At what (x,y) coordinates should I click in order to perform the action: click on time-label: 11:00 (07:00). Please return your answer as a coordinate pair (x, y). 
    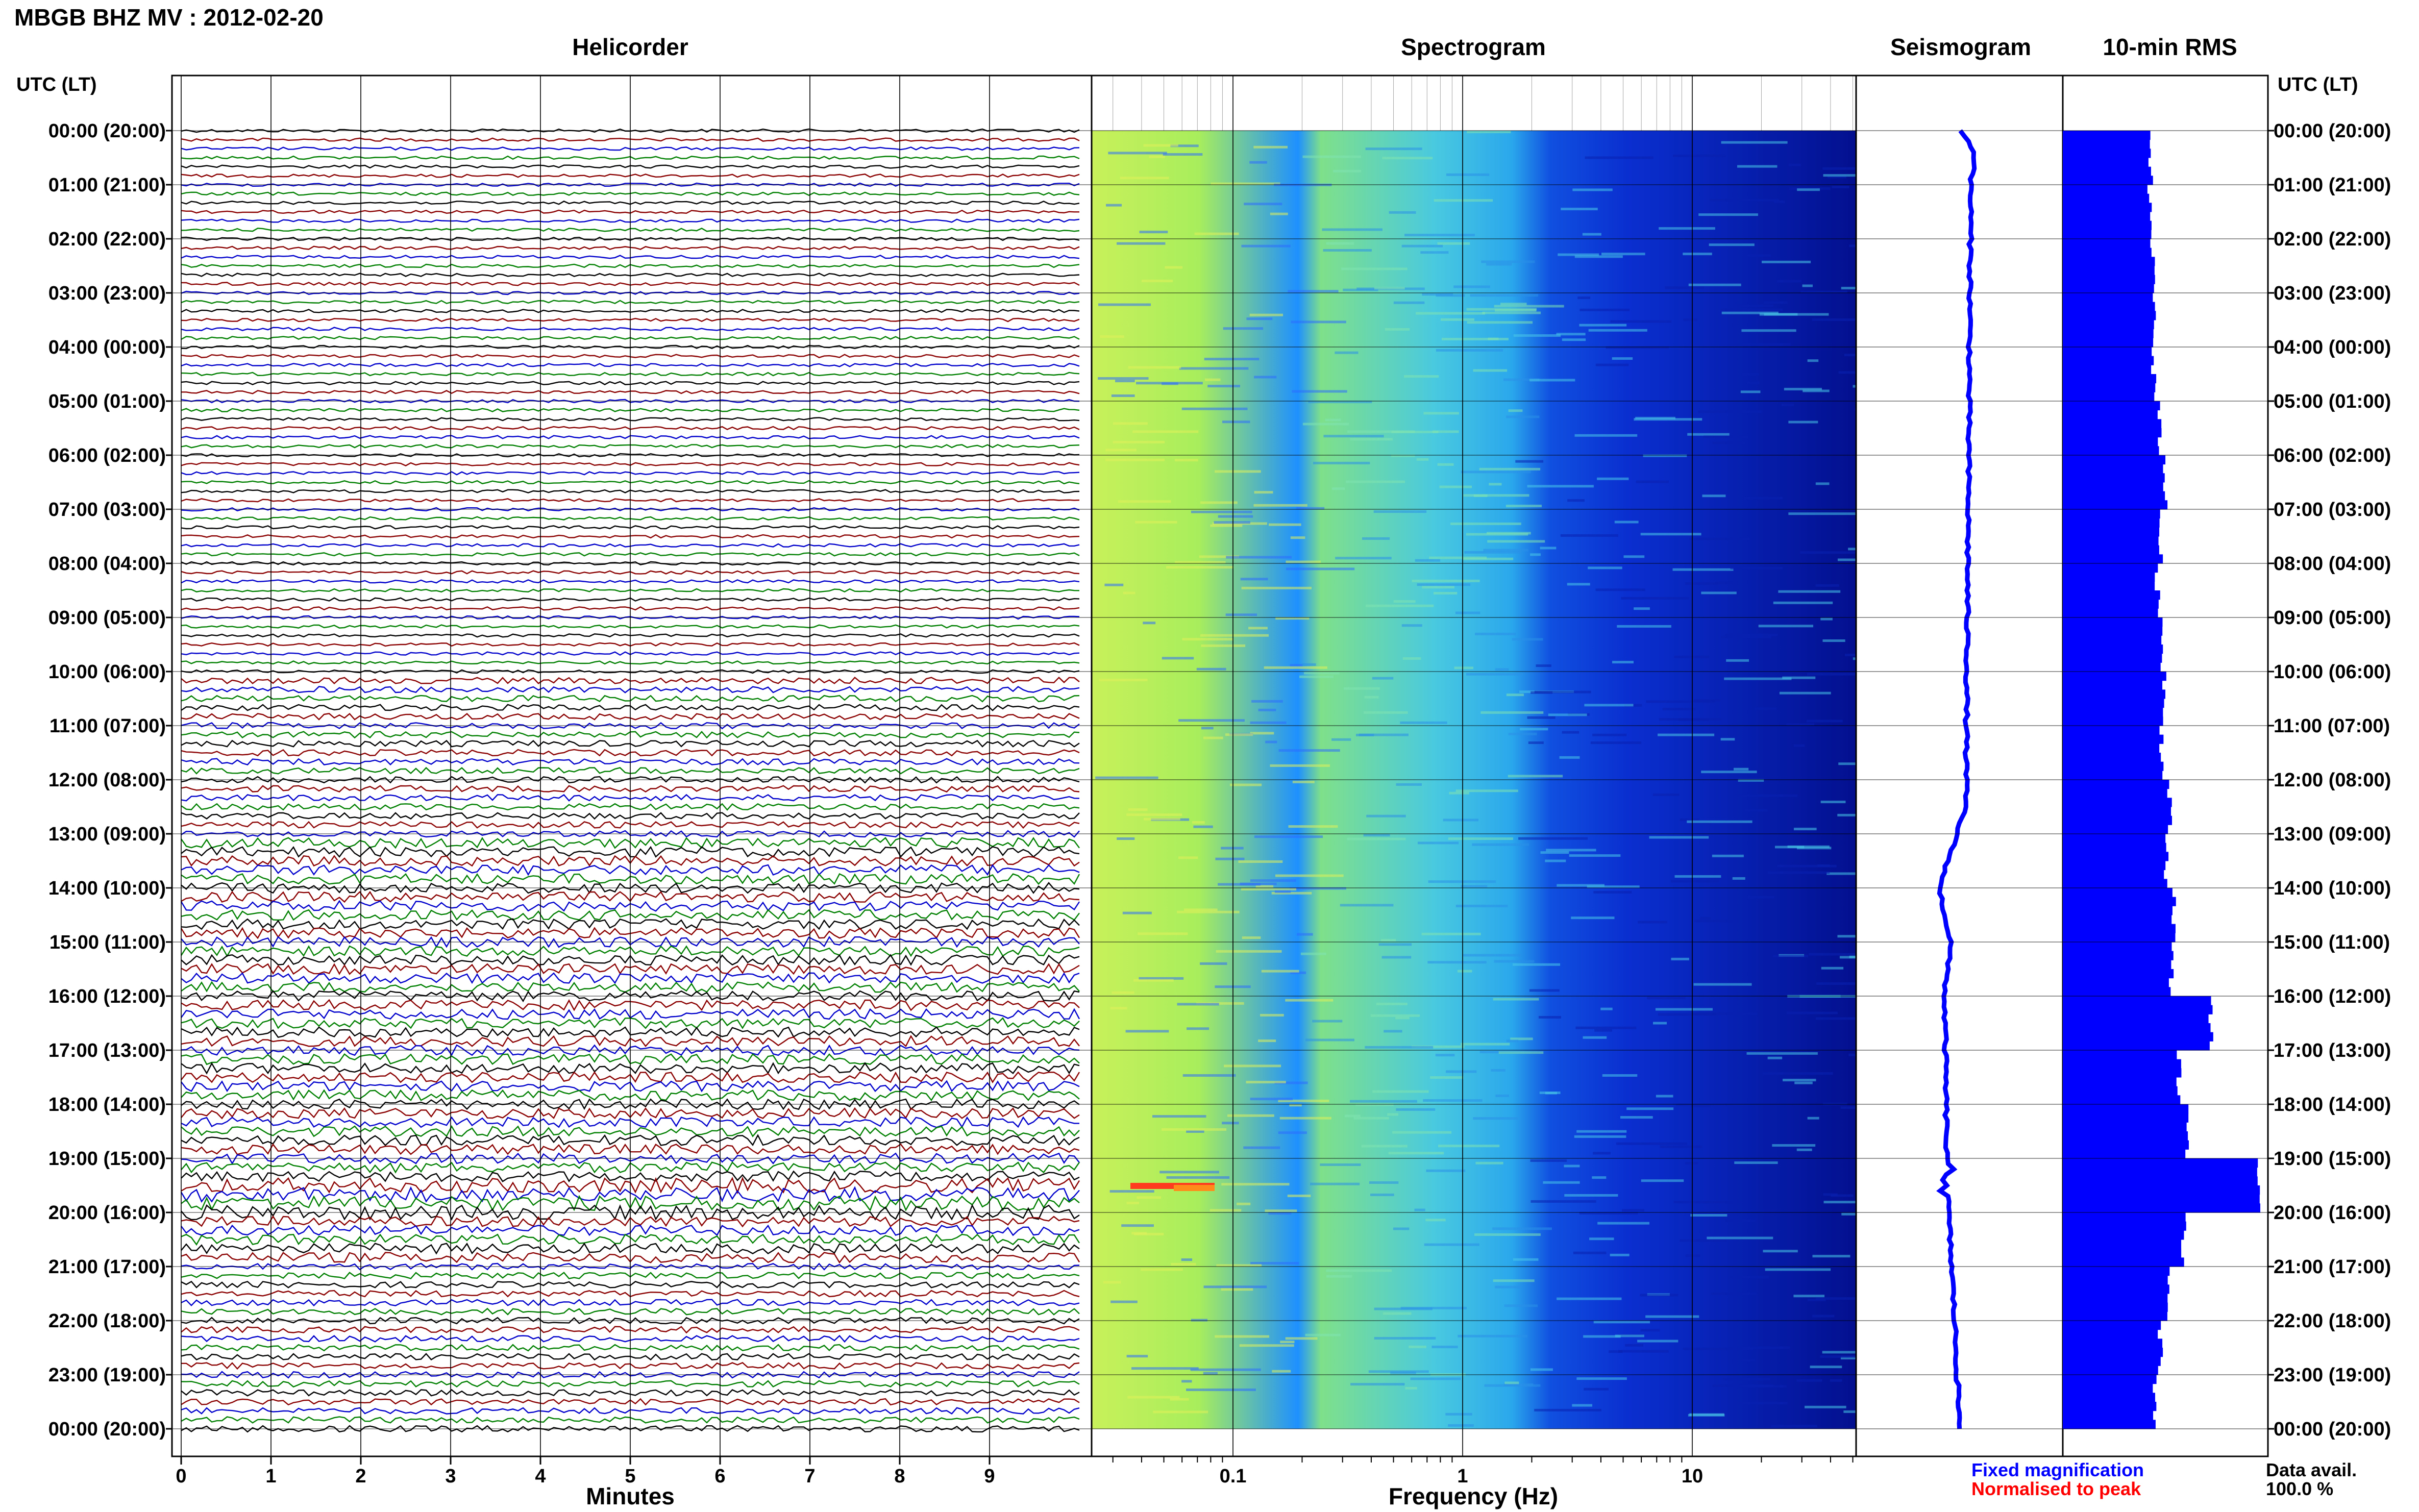
    Looking at the image, I should click on (108, 726).